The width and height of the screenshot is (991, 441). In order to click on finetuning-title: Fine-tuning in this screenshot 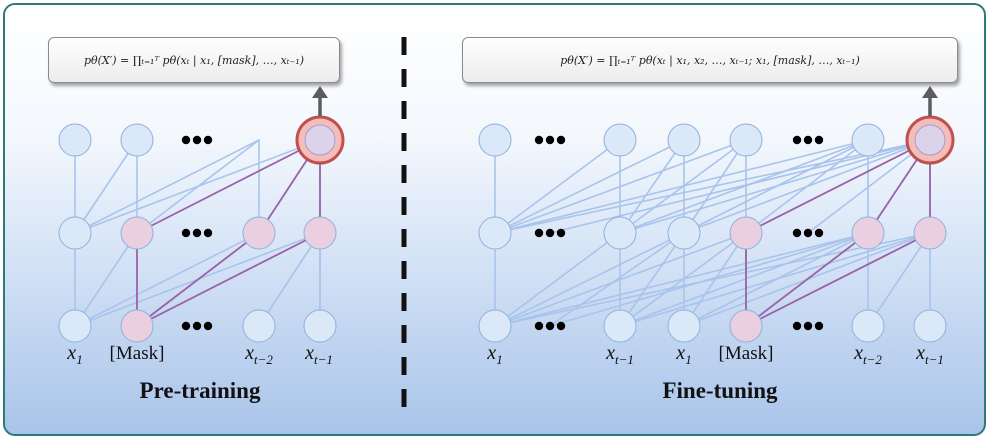, I will do `click(720, 390)`.